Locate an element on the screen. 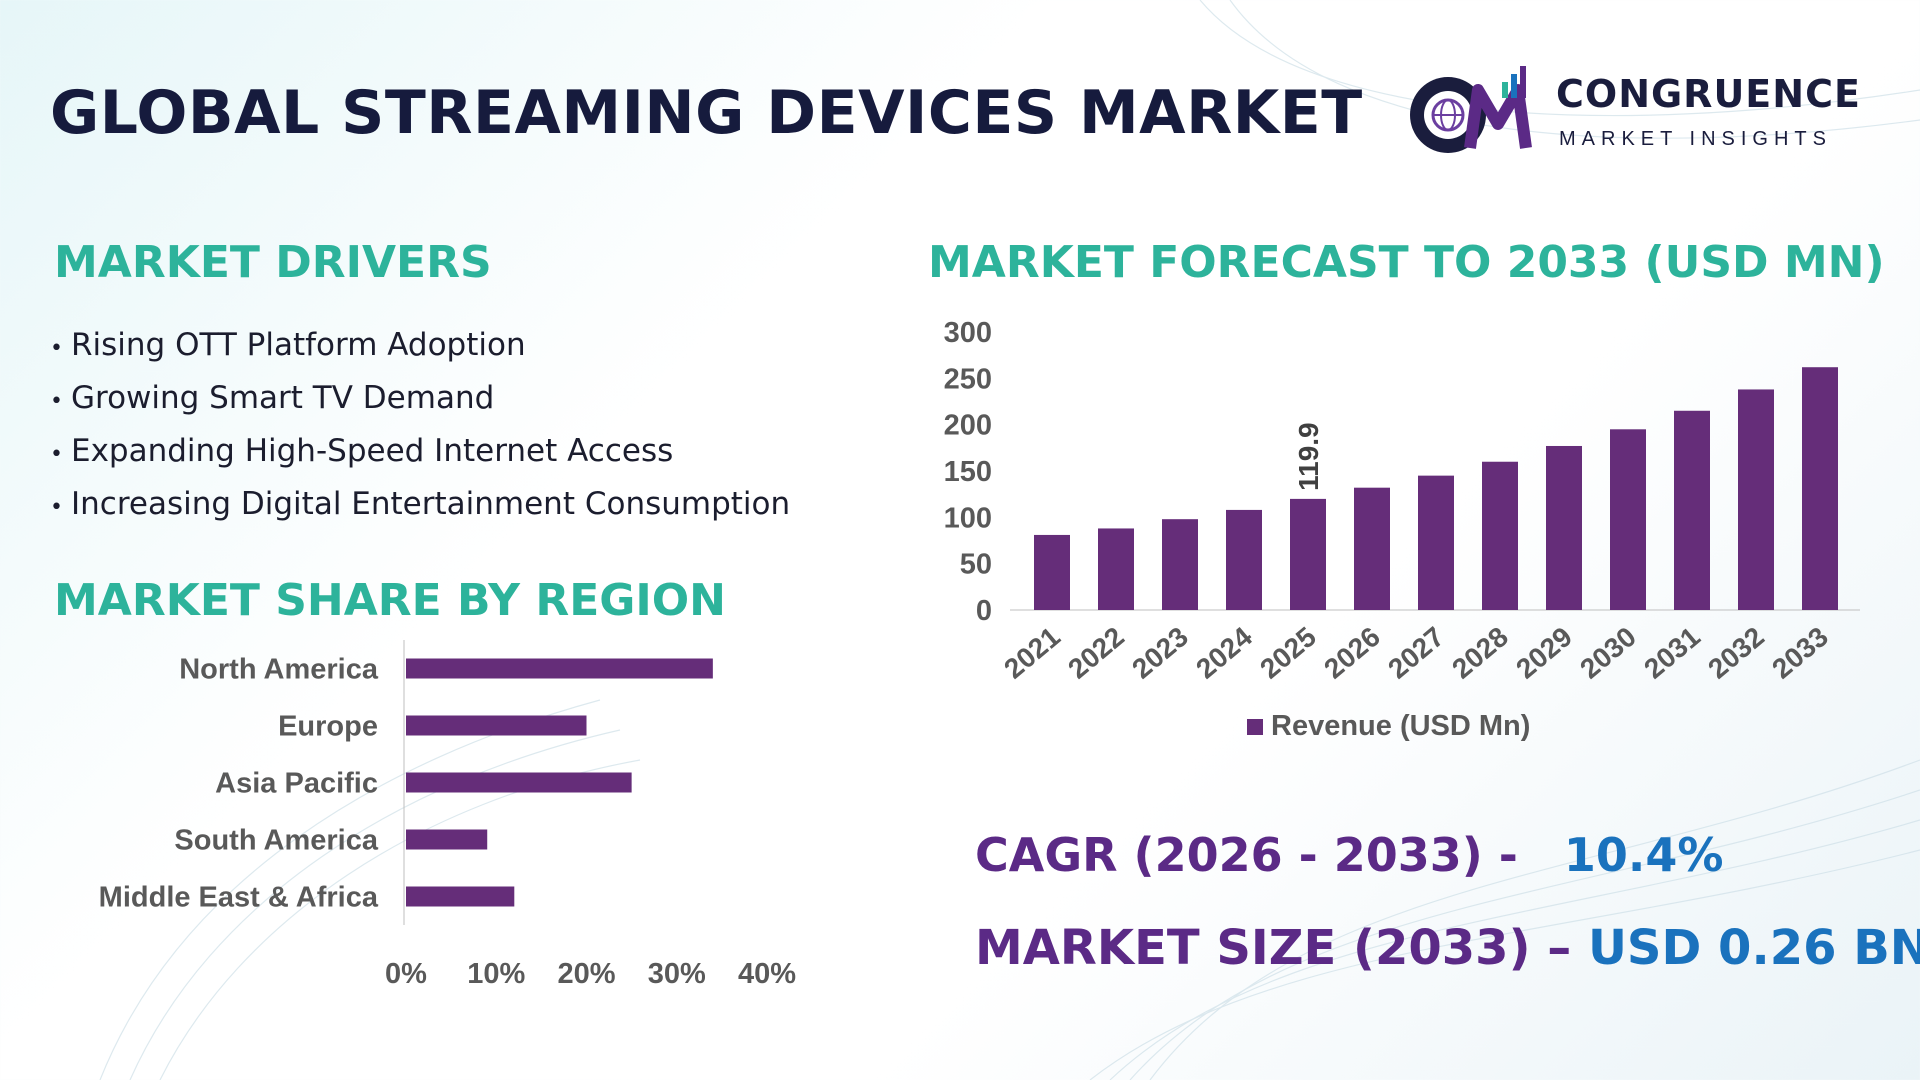  logo-tagline: MARKET INSIGHTS is located at coordinates (1695, 139).